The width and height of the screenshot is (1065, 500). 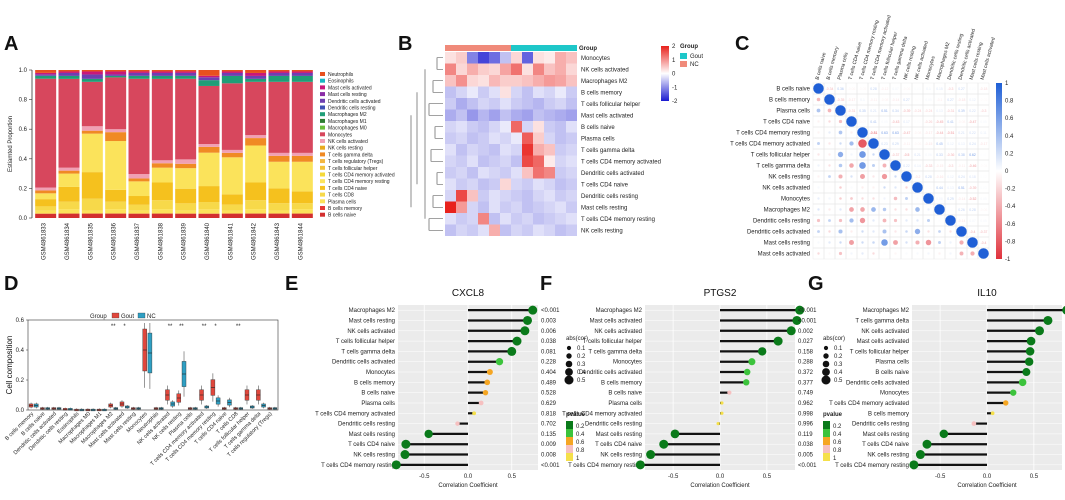 I want to click on panel-letter-b: B, so click(x=405, y=44).